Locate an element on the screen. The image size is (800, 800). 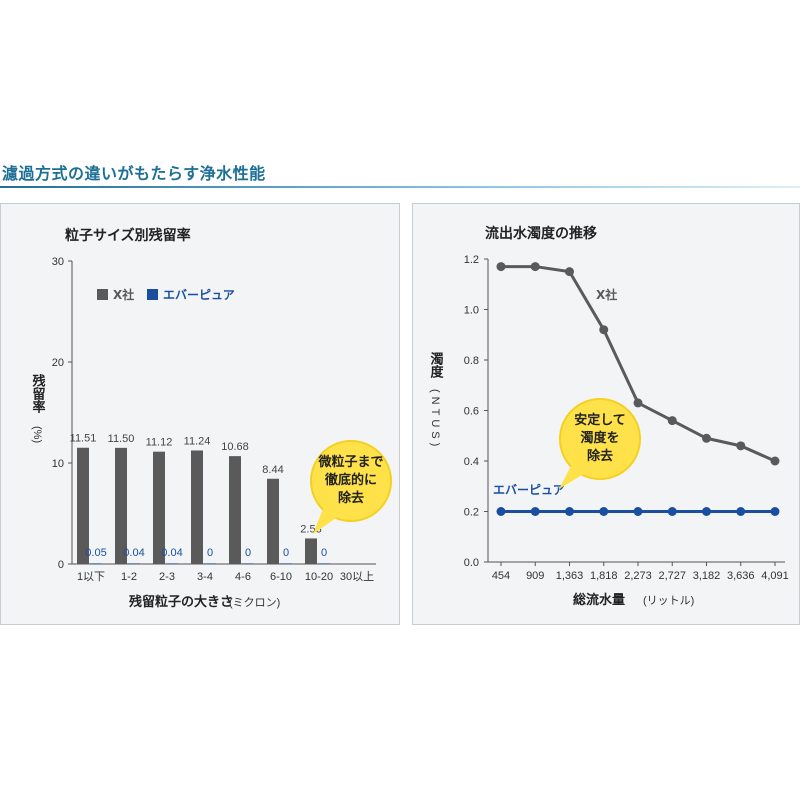
x-tick-label: 2-3 is located at coordinates (167, 577).